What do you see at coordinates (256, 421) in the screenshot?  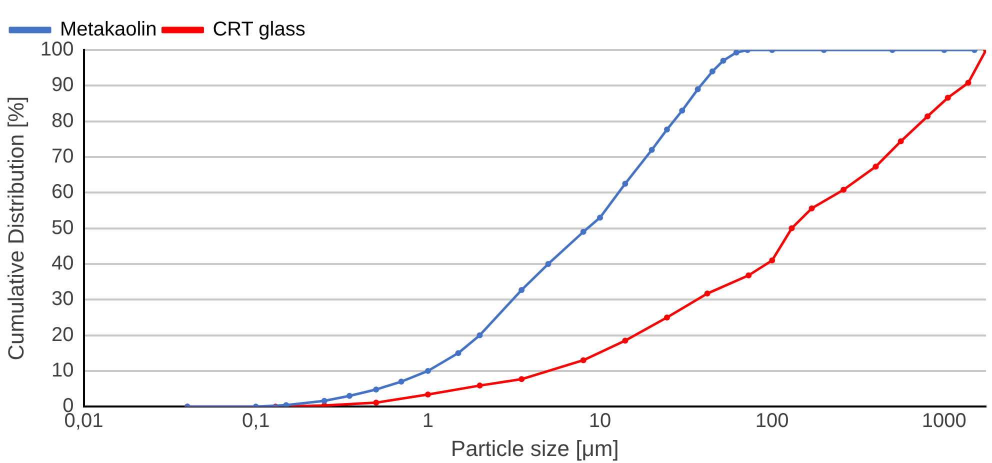 I see `x-tick-label: 0,1` at bounding box center [256, 421].